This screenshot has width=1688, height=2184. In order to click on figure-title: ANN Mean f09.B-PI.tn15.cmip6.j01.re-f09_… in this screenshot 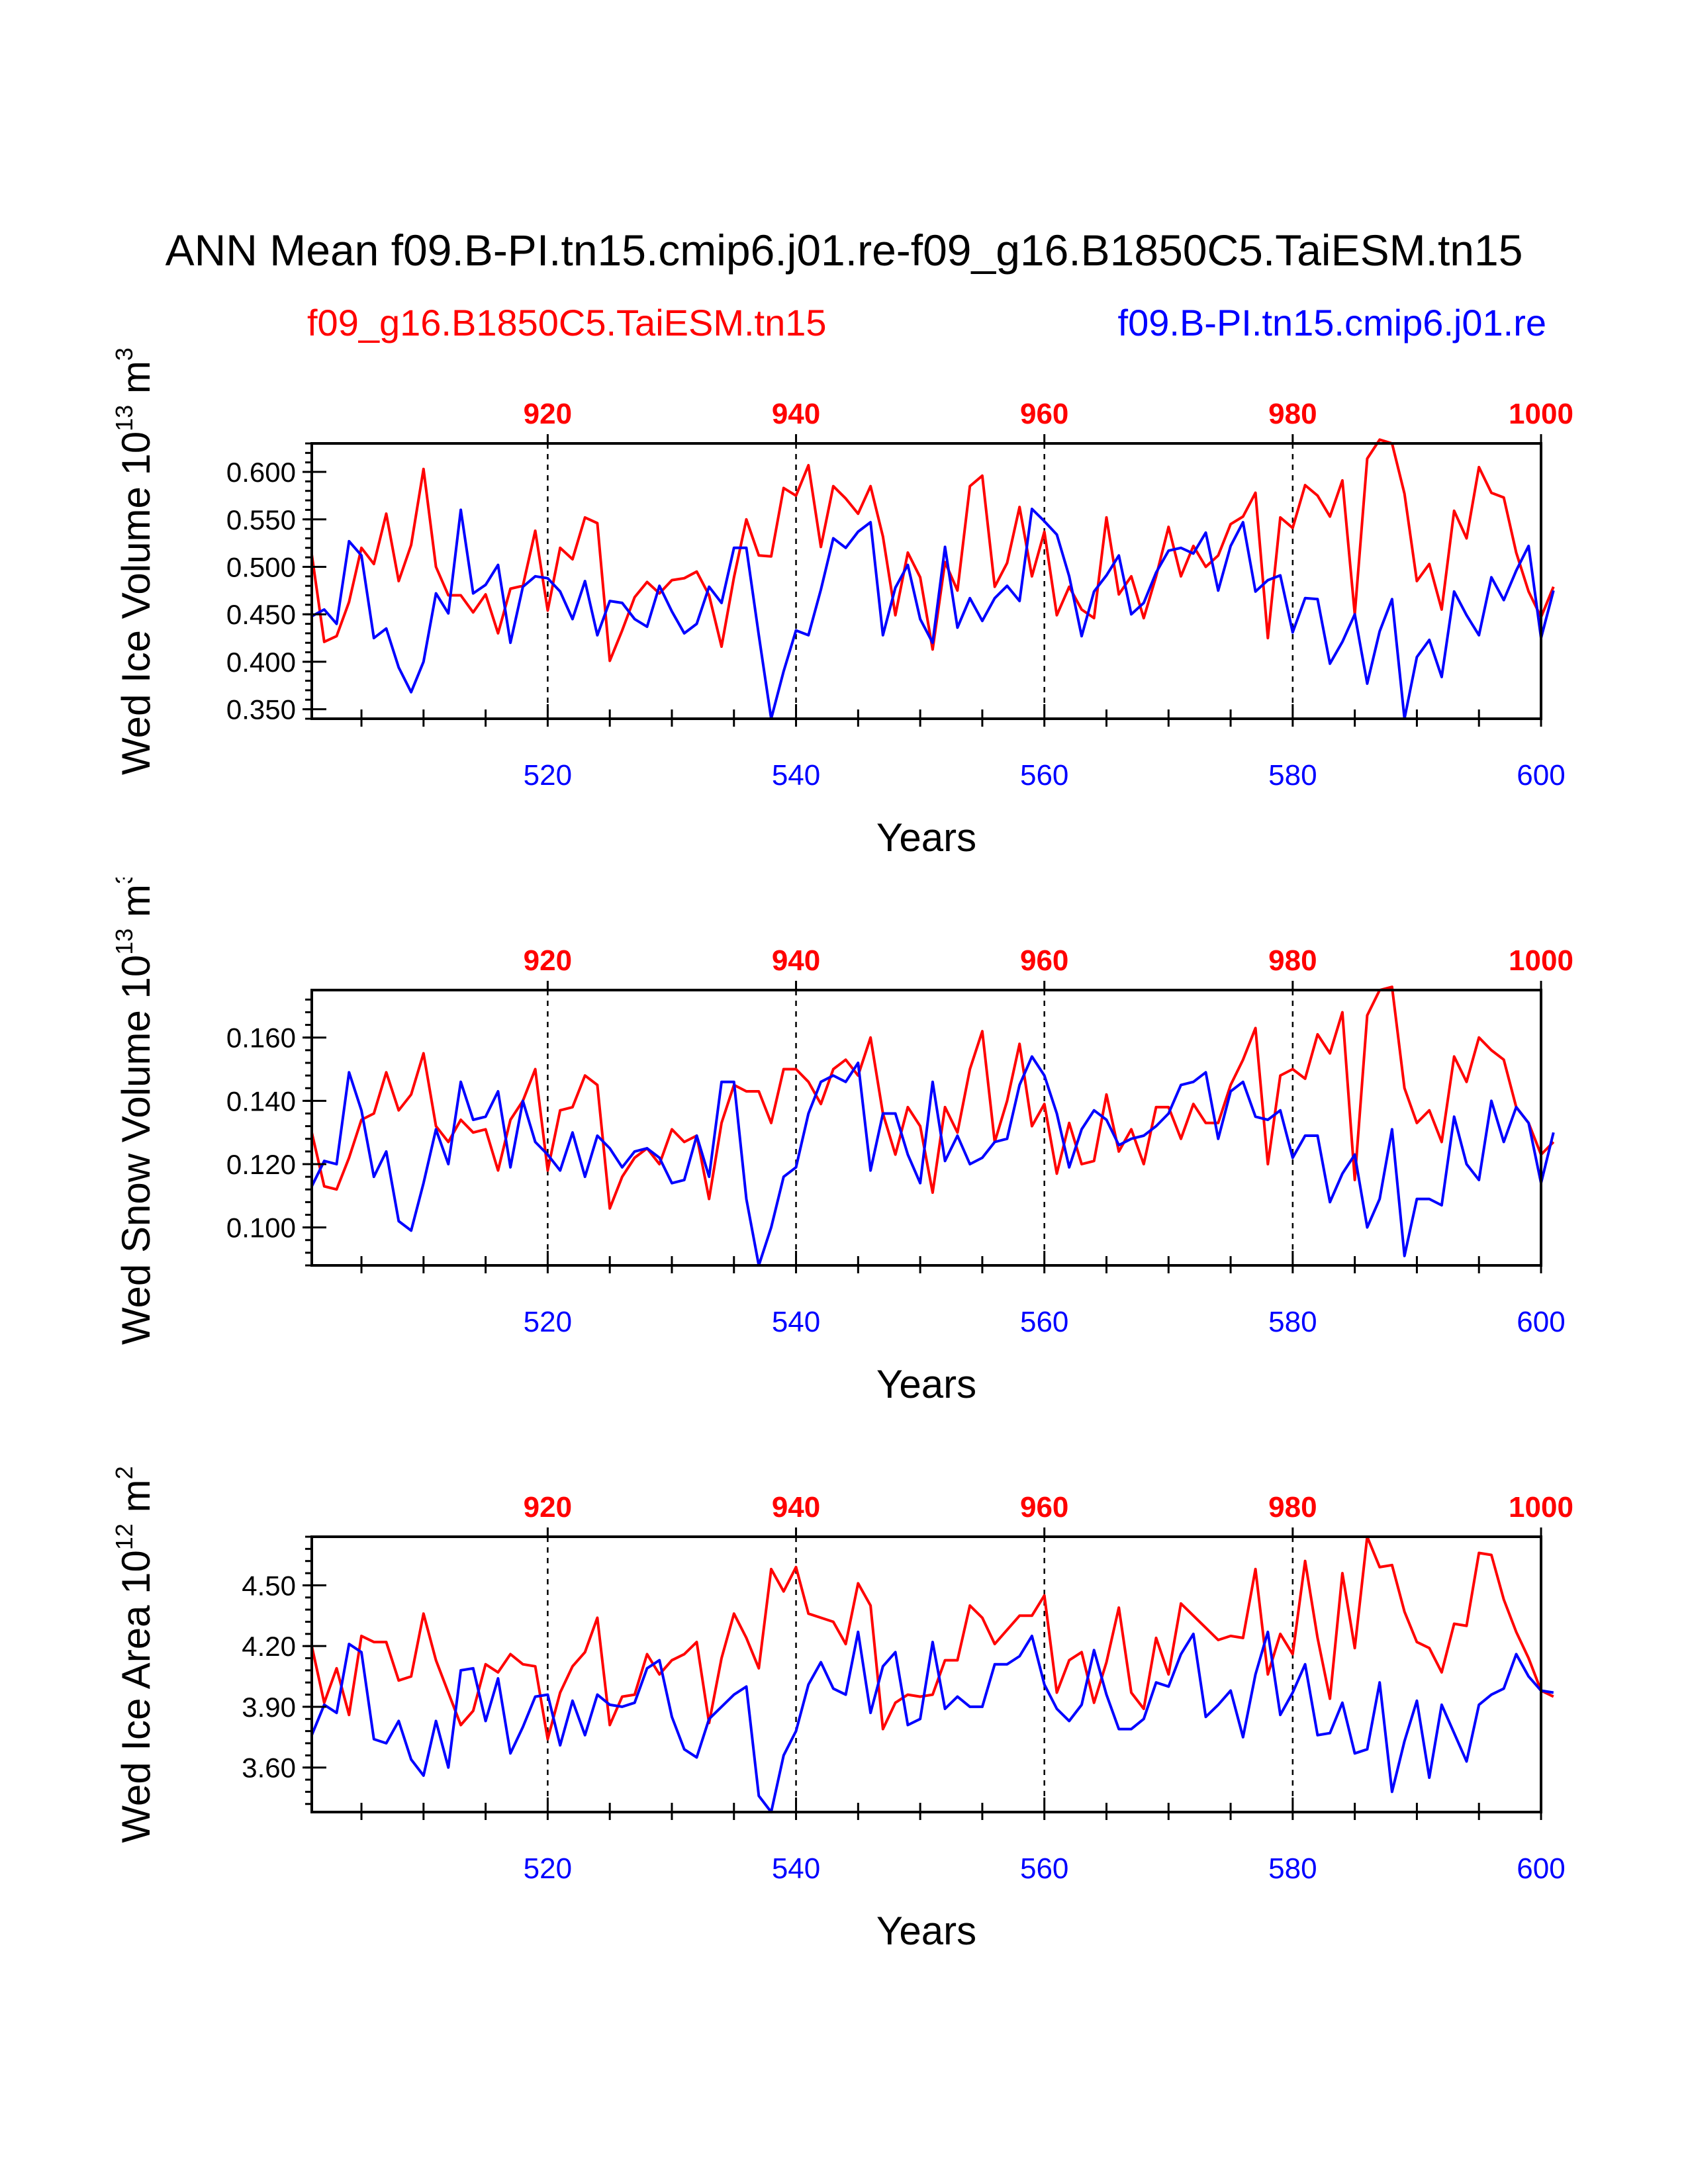, I will do `click(844, 251)`.